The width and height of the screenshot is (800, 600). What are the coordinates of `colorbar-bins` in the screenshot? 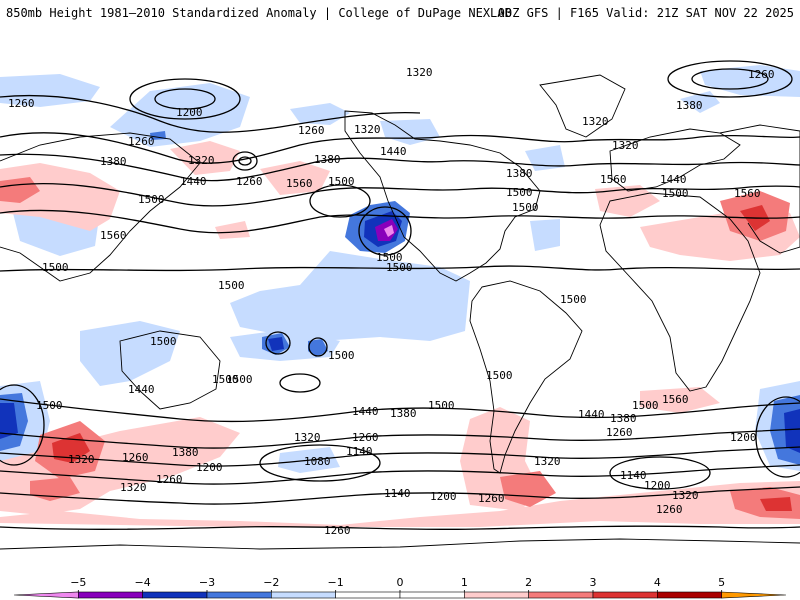 It's located at (400, 595).